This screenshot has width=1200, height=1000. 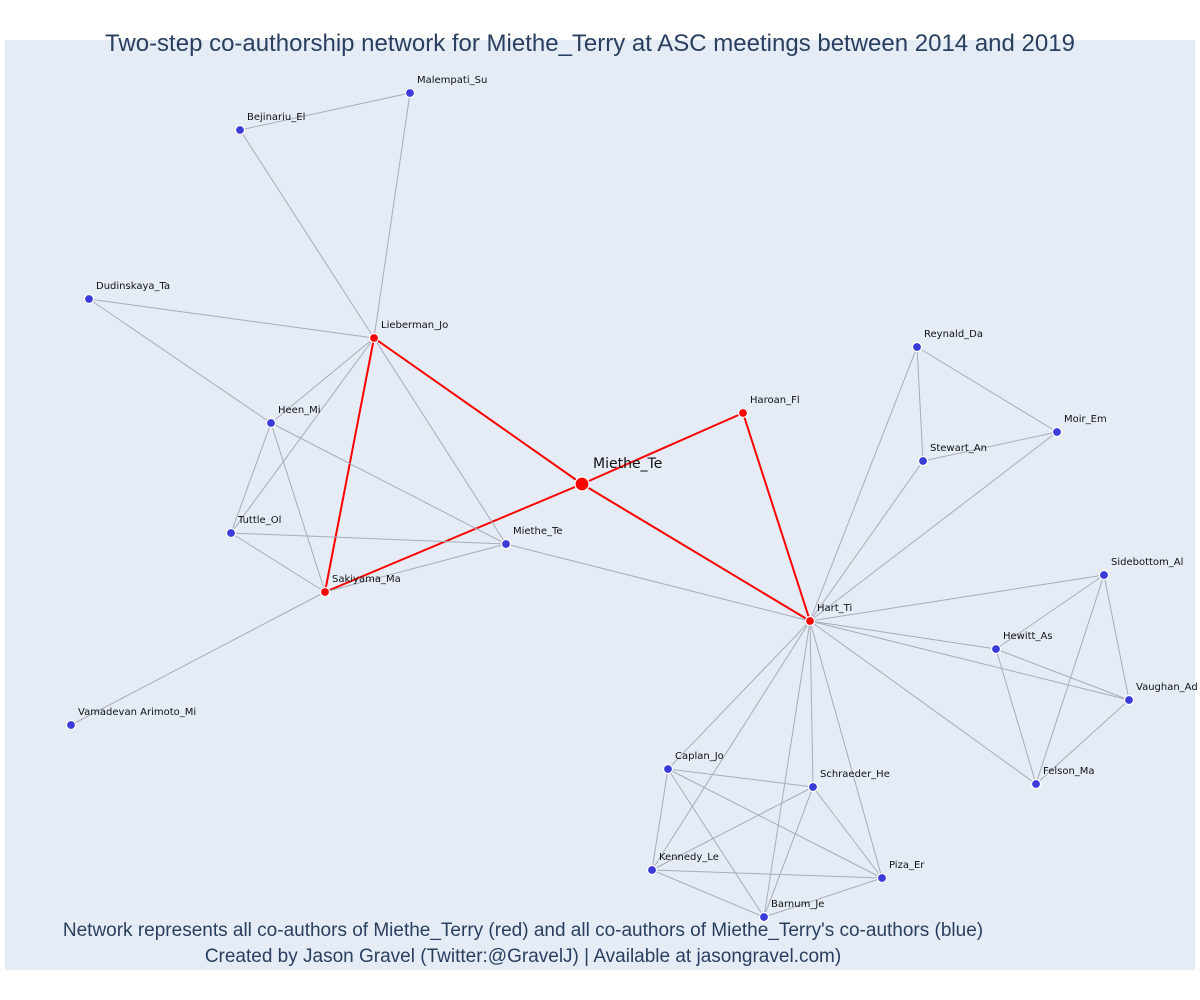 I want to click on edge-caplan-piza, so click(x=775, y=823).